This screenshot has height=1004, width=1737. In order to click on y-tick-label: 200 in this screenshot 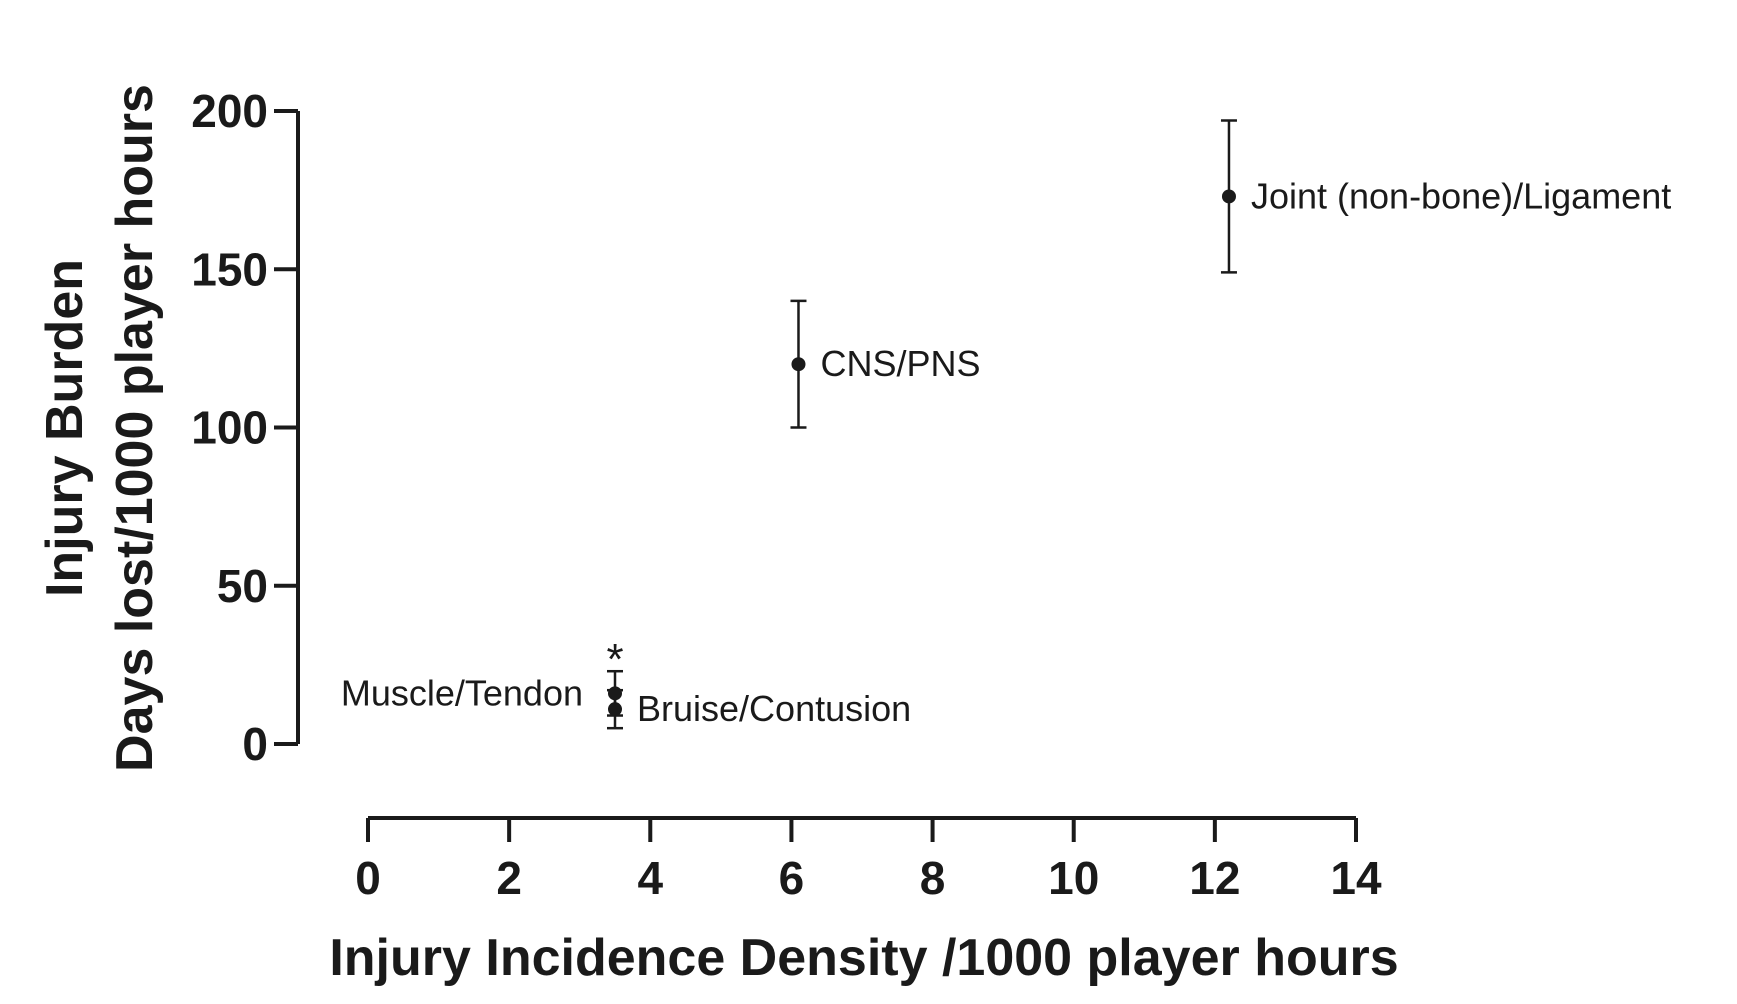, I will do `click(229, 111)`.